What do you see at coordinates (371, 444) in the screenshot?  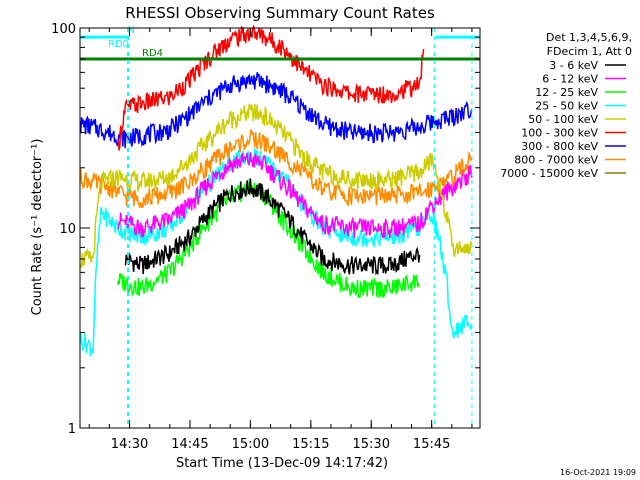 I see `x-tick-label-4: 15:30` at bounding box center [371, 444].